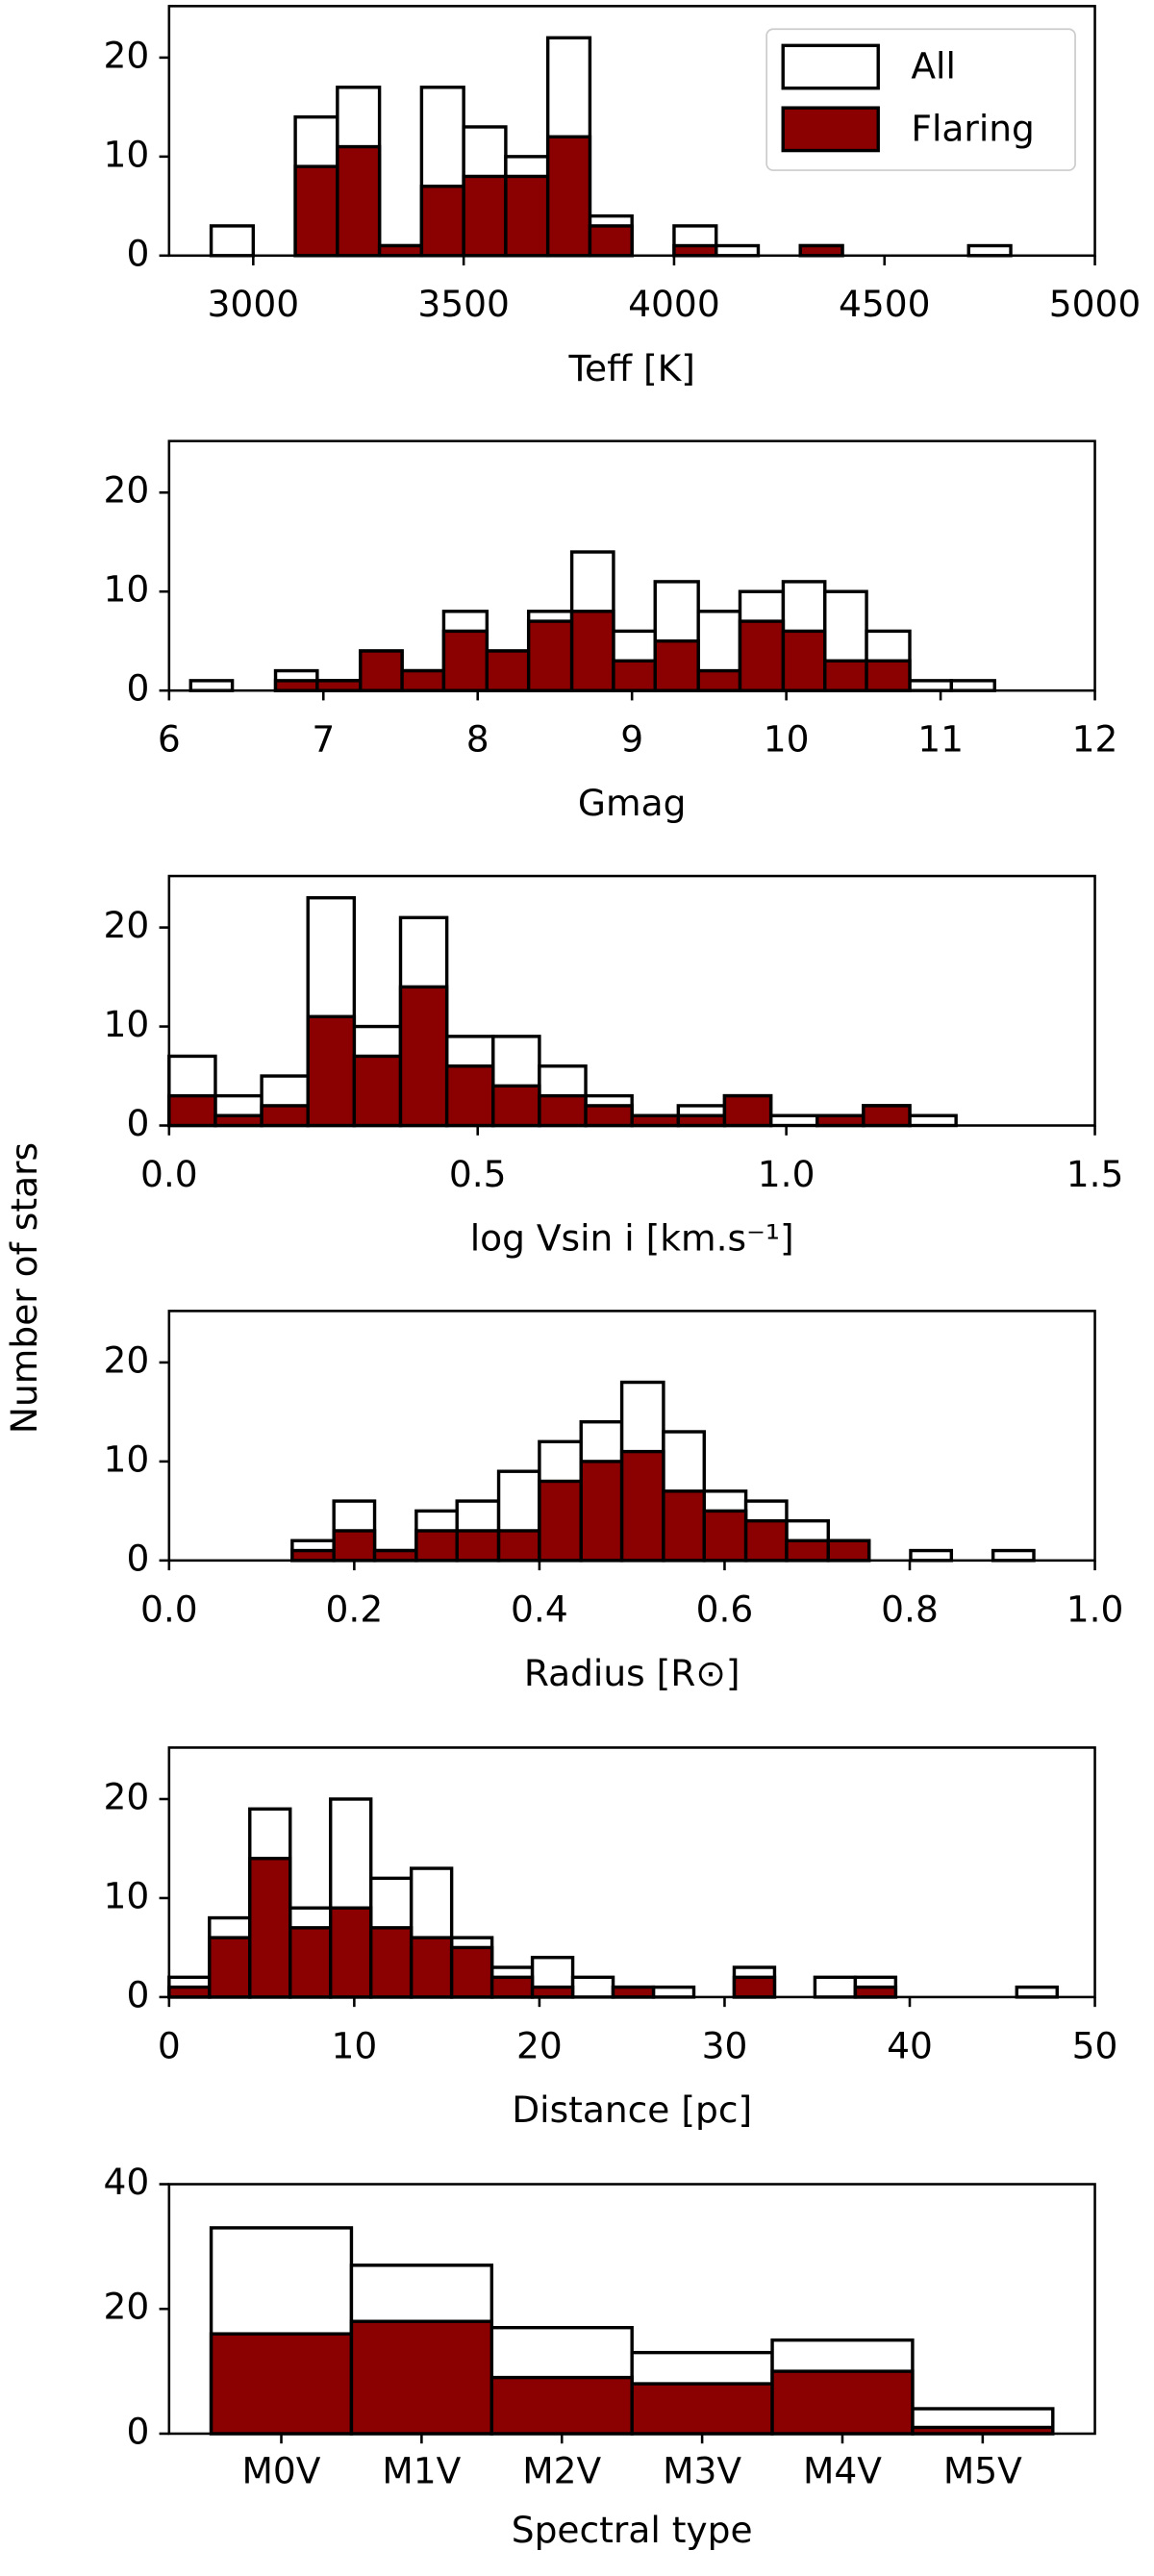 The height and width of the screenshot is (2576, 1154). I want to click on x-tick-label: 0.0, so click(169, 1174).